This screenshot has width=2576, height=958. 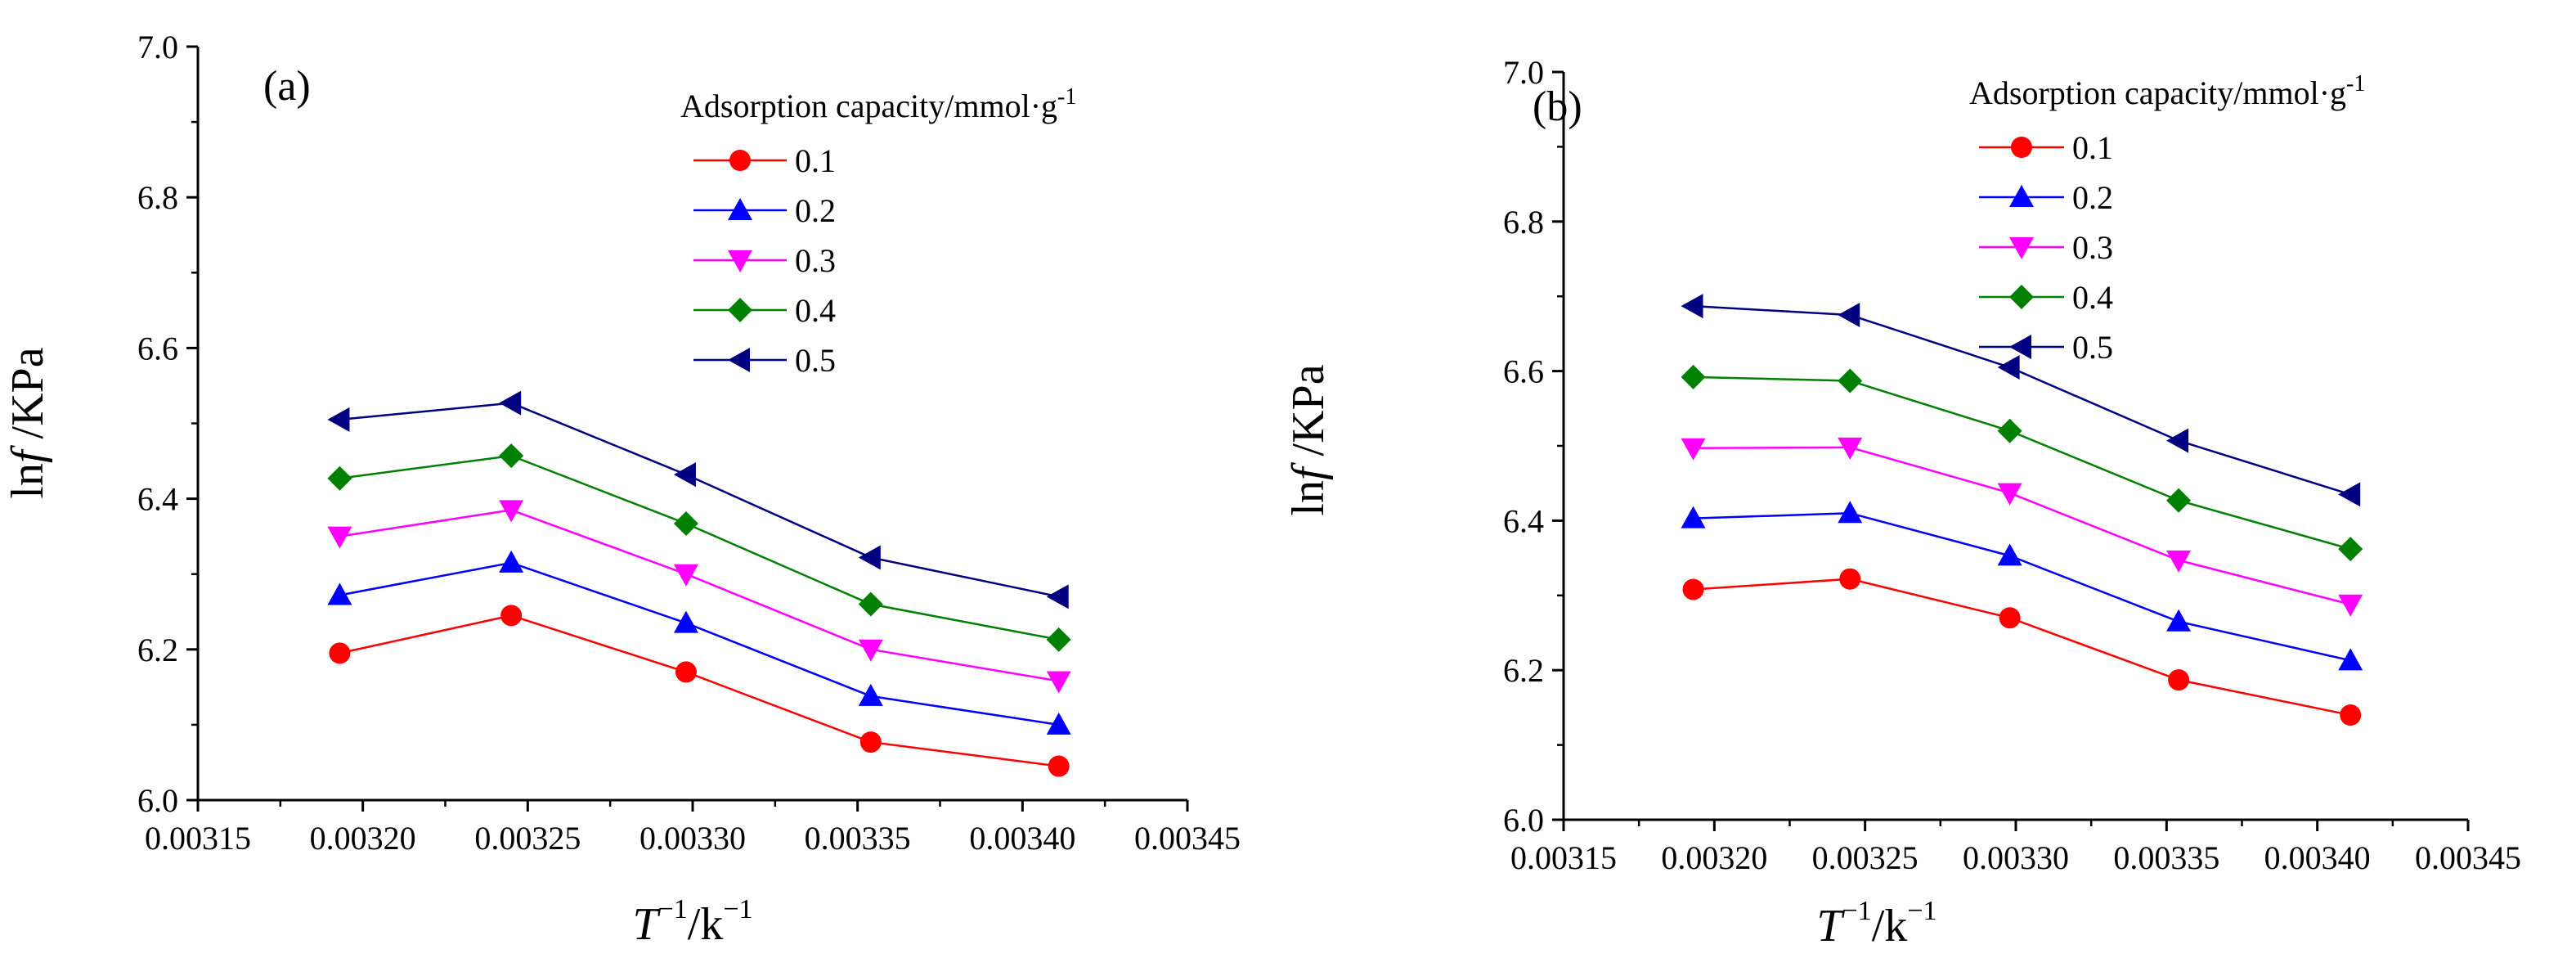 I want to click on legend-item-0.2: 0.2, so click(x=2046, y=197).